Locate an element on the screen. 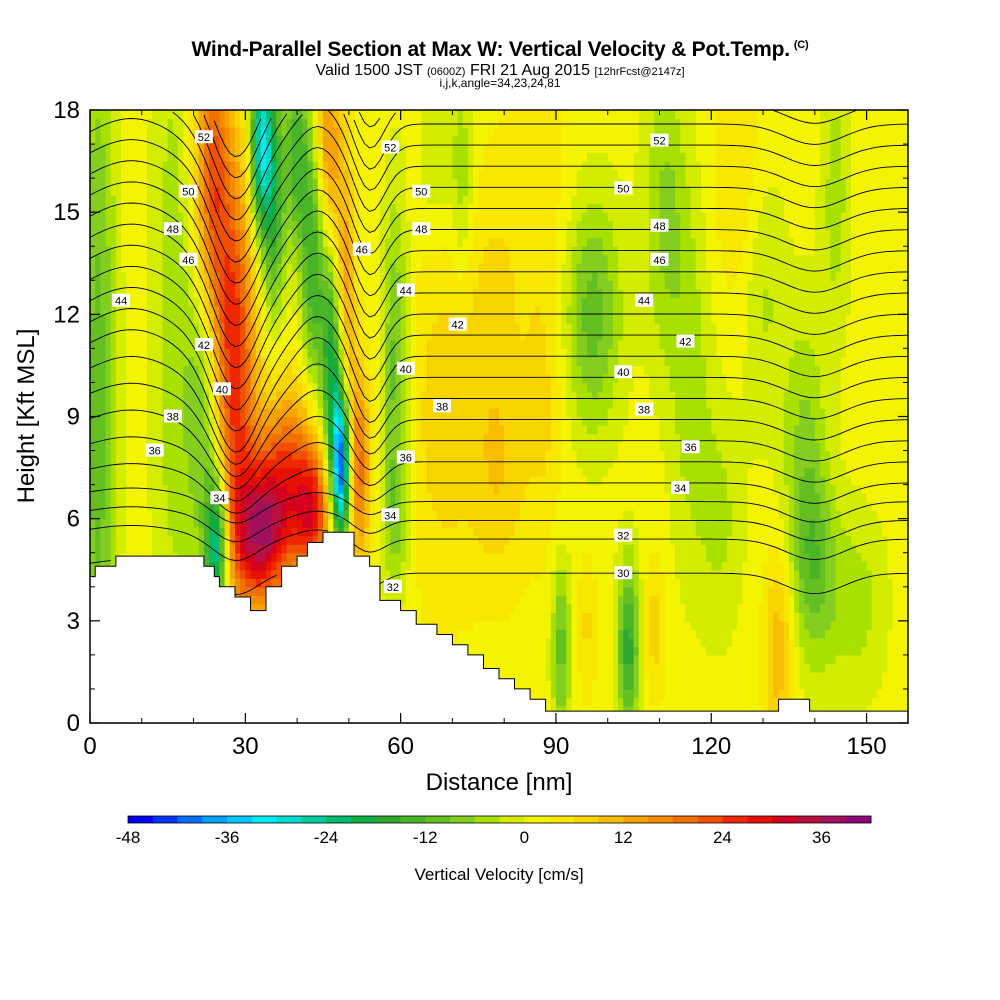  theta-label-text: 38 is located at coordinates (442, 407).